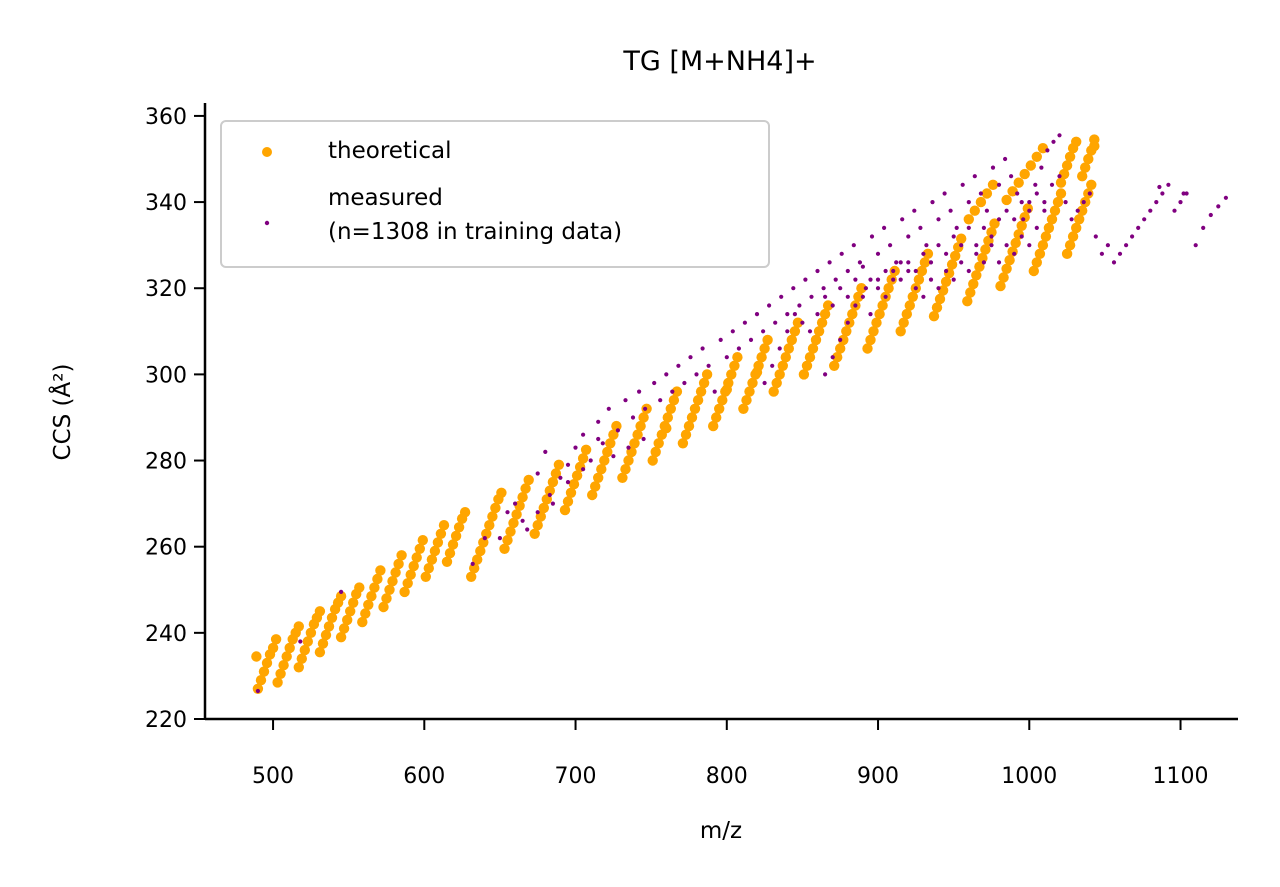 The width and height of the screenshot is (1280, 887). I want to click on y-tick-label: 220, so click(166, 720).